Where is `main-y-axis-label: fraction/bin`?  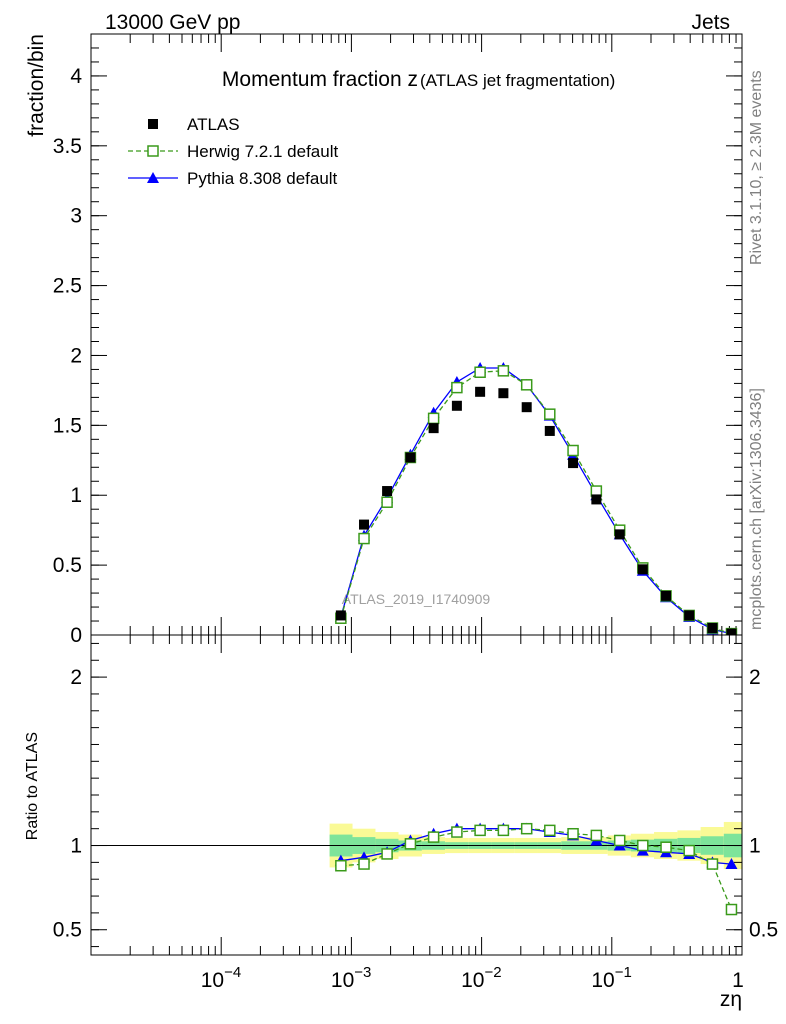
main-y-axis-label: fraction/bin is located at coordinates (36, 85).